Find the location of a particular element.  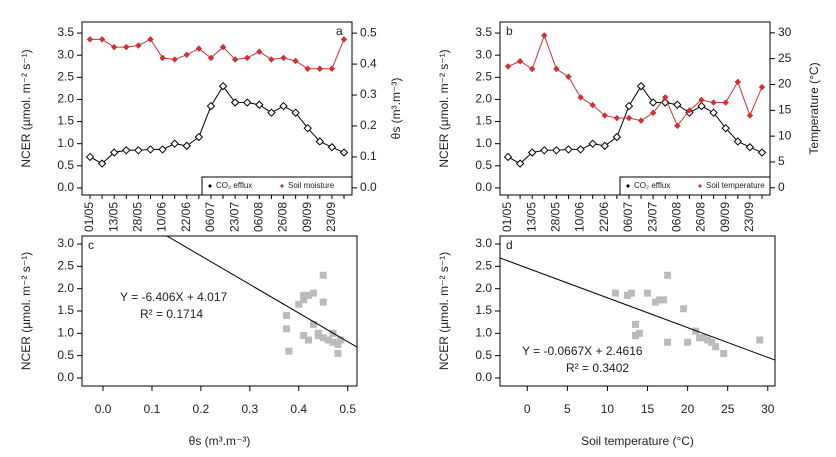

x-tick-label: 5 is located at coordinates (567, 409).